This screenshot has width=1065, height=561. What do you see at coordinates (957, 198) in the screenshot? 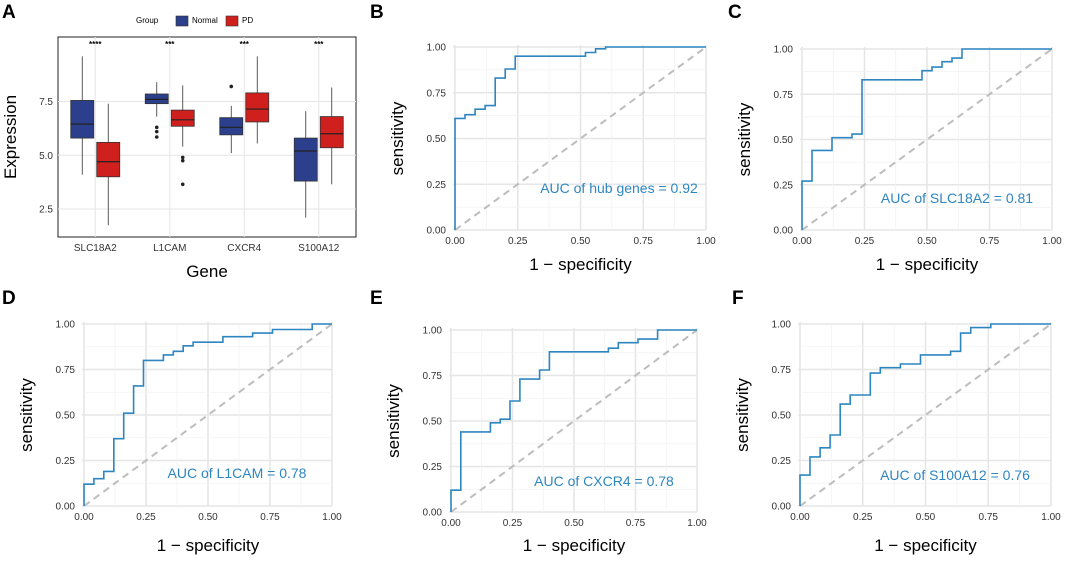
I see `auc-label: AUC of SLC18A2 = 0.81` at bounding box center [957, 198].